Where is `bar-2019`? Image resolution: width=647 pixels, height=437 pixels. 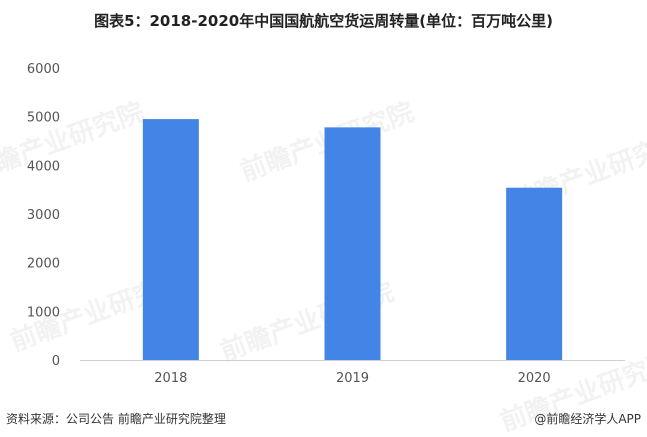 bar-2019 is located at coordinates (352, 243).